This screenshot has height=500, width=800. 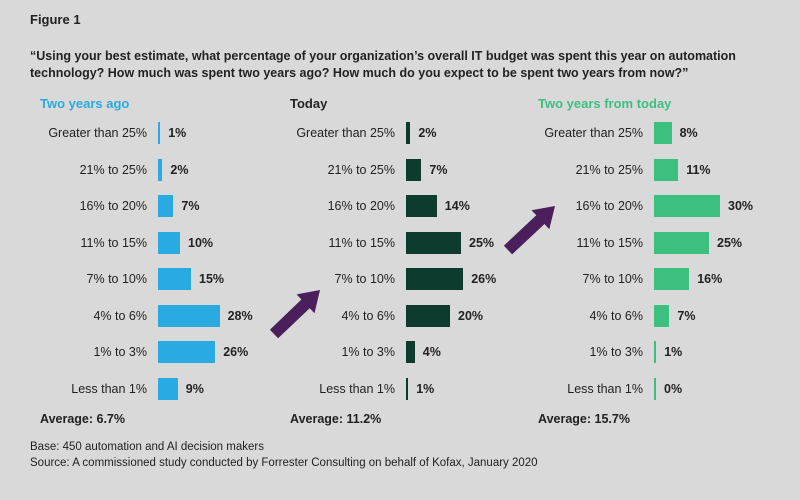 I want to click on panel-title-two-years-from-today: Two years from today, so click(x=605, y=103).